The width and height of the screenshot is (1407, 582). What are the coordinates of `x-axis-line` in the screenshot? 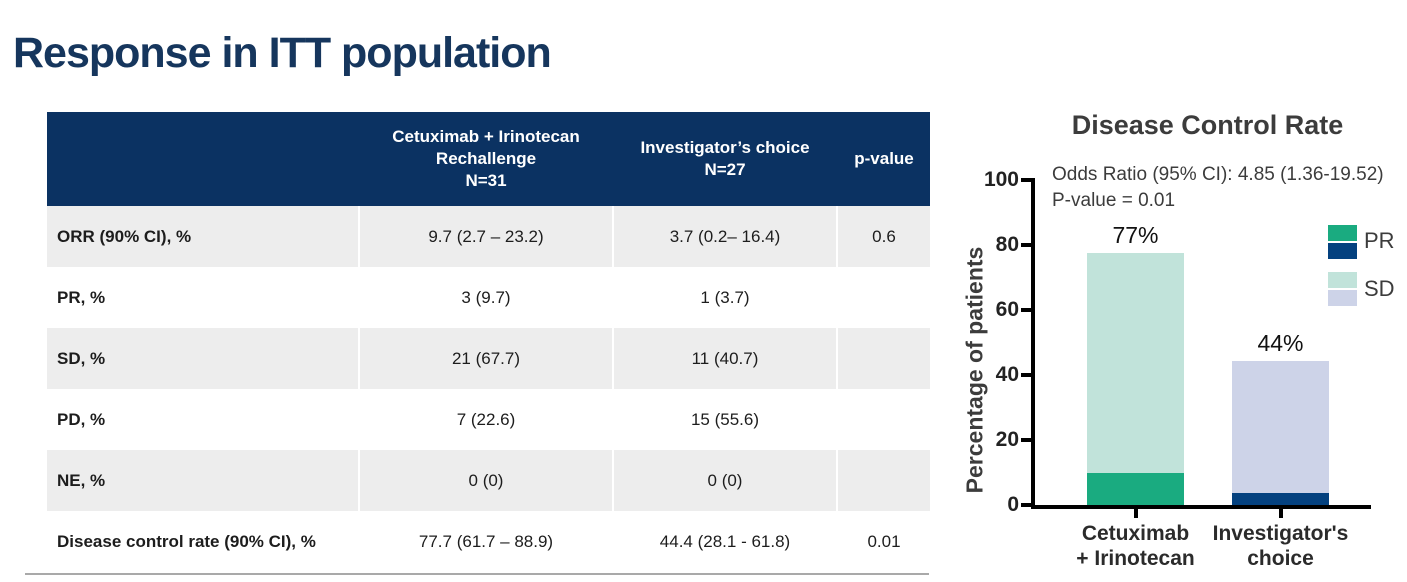 It's located at (1201, 507).